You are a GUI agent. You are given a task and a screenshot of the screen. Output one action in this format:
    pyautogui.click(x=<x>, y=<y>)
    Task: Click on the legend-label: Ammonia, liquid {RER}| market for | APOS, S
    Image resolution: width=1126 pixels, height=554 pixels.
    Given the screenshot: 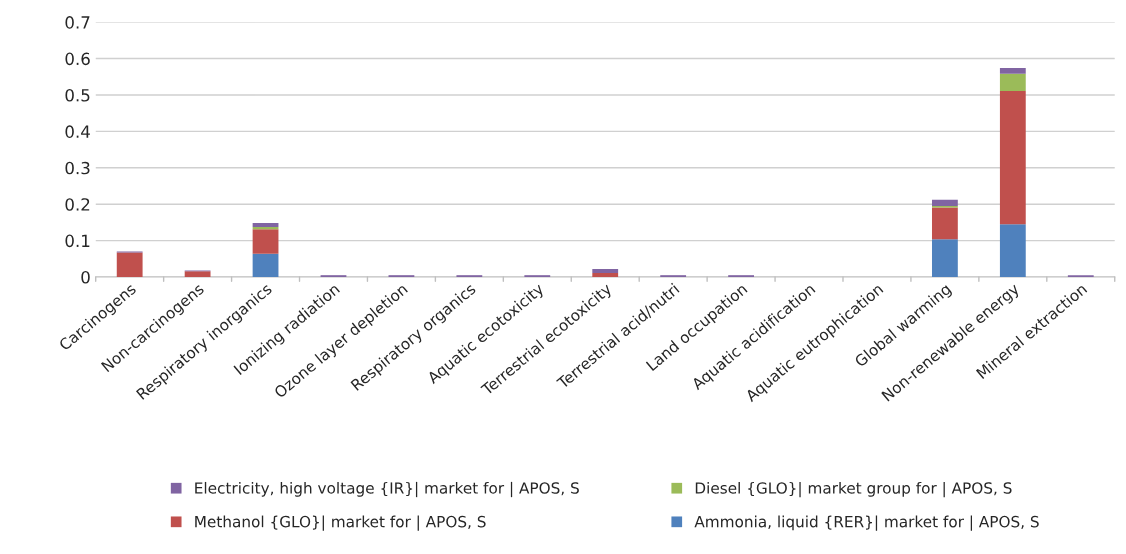 What is the action you would take?
    pyautogui.click(x=866, y=523)
    